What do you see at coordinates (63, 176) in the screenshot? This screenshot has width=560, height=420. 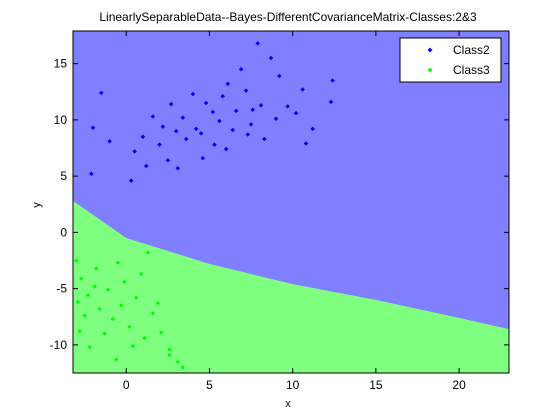 I see `y-tick-label: 5` at bounding box center [63, 176].